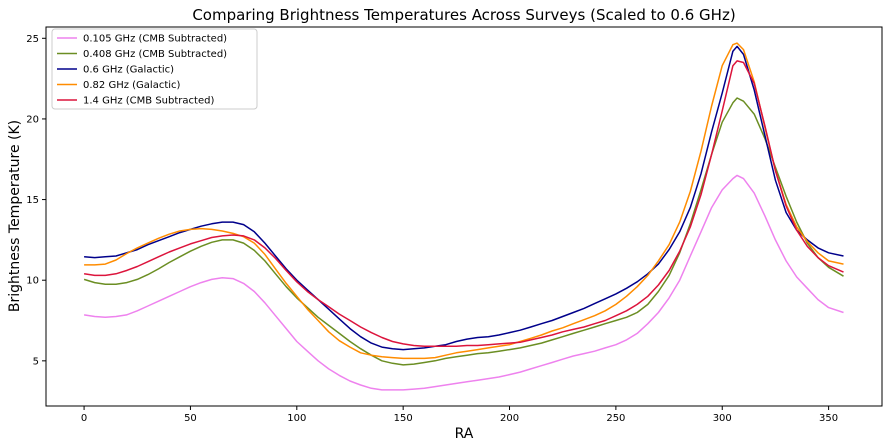 The image size is (889, 447). What do you see at coordinates (148, 101) in the screenshot?
I see `legend-label-5: 1.4 GHz (CMB Subtracted)` at bounding box center [148, 101].